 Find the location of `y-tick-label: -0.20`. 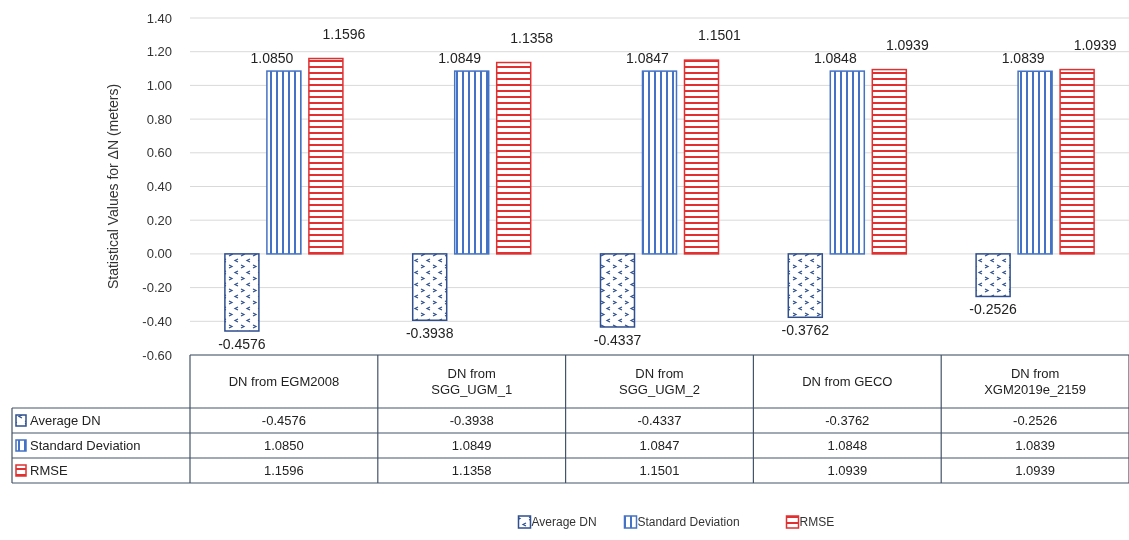

y-tick-label: -0.20 is located at coordinates (157, 288).